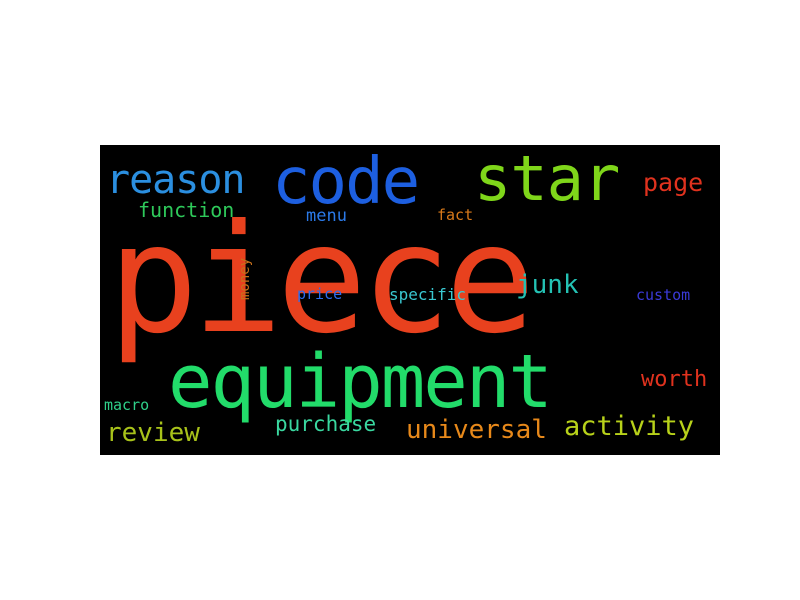  Describe the element at coordinates (673, 182) in the screenshot. I see `word-page: page` at that location.